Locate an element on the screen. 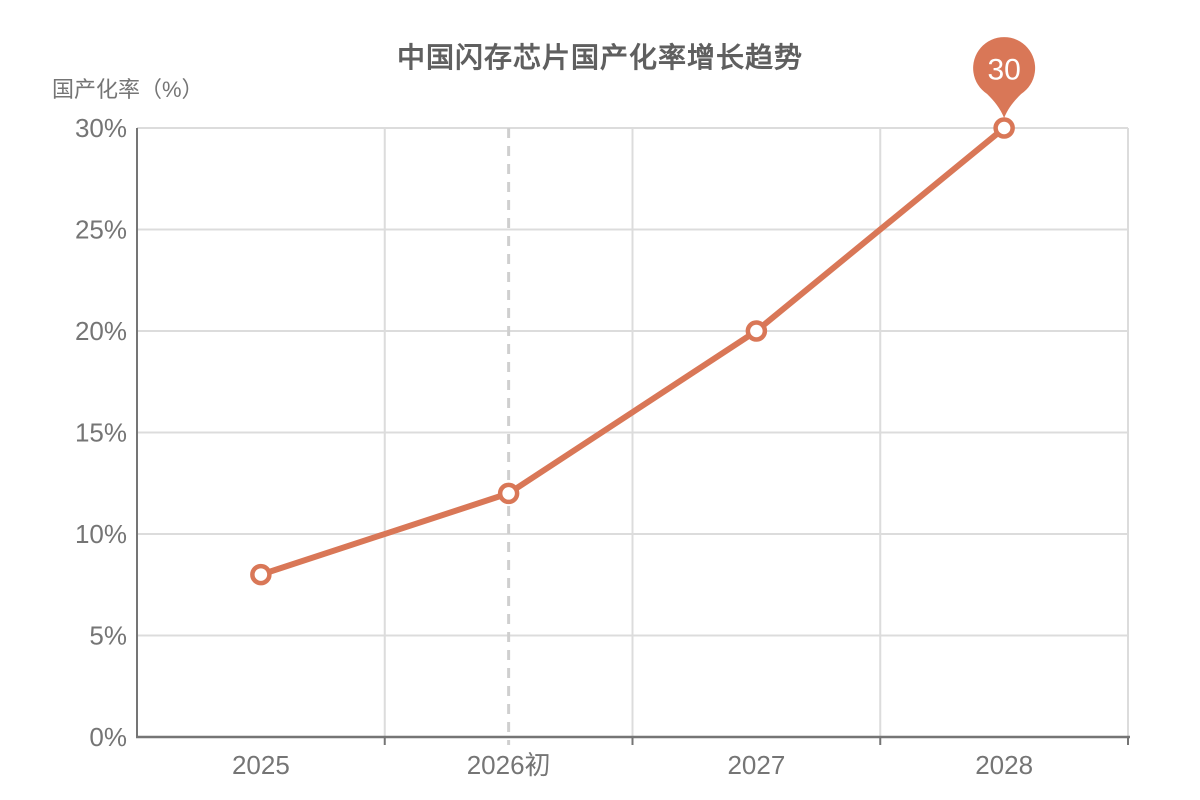  y-axis-title: 国产化率（%） is located at coordinates (128, 89).